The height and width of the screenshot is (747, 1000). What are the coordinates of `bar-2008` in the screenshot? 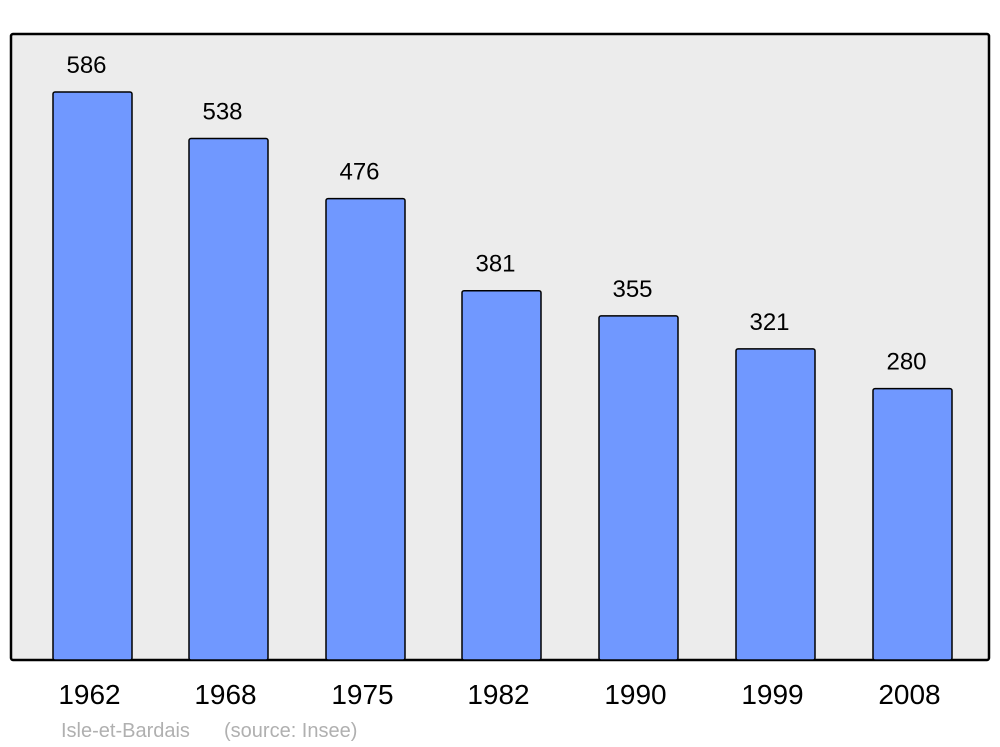 It's located at (912, 524).